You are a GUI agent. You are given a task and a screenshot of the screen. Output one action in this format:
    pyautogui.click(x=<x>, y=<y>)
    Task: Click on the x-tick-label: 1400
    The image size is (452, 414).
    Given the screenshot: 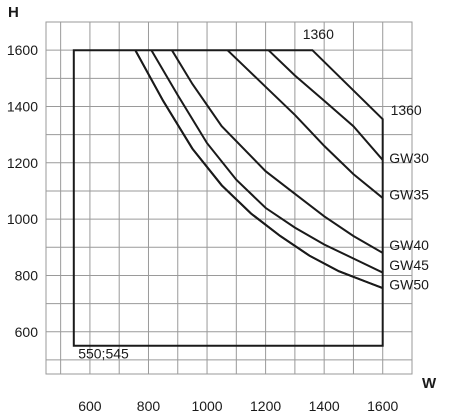 What is the action you would take?
    pyautogui.click(x=324, y=406)
    